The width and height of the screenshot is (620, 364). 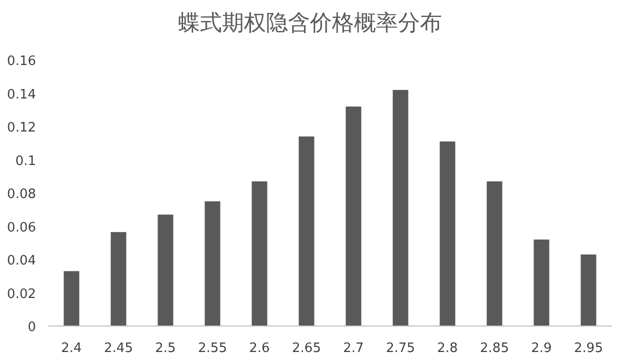 I want to click on y-tick-label: 0.16, so click(x=21, y=61).